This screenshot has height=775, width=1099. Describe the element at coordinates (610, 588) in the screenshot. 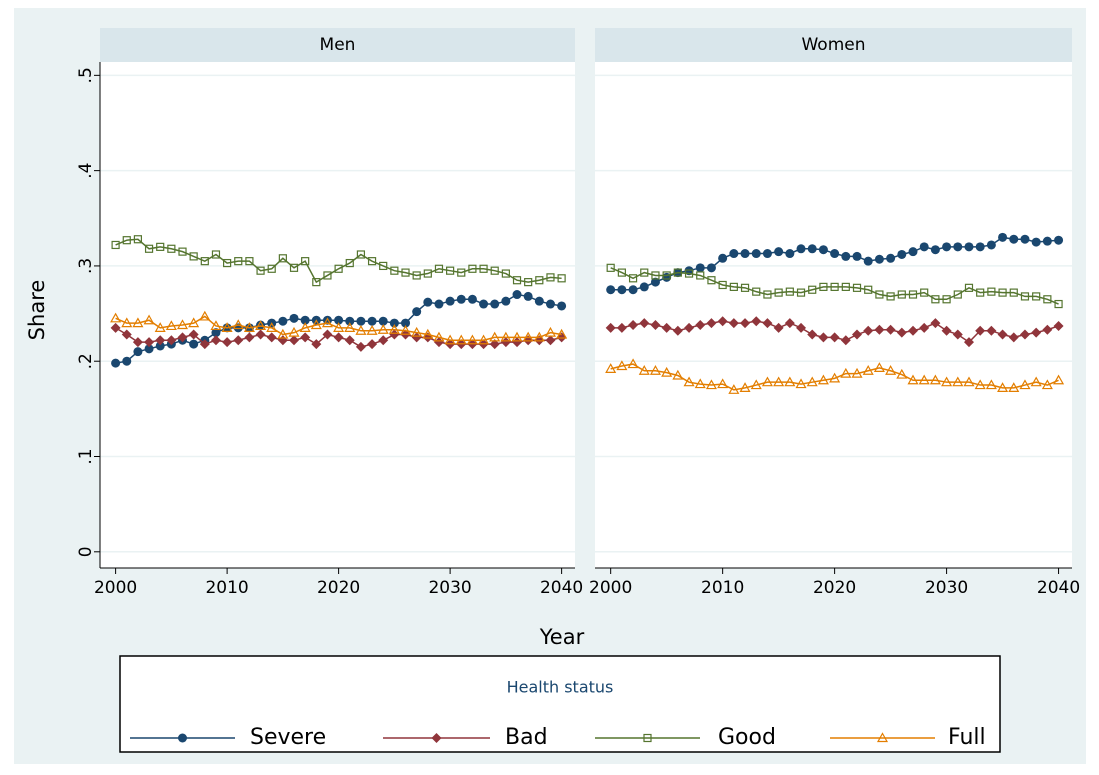

I see `x-tick-label: 2000` at that location.